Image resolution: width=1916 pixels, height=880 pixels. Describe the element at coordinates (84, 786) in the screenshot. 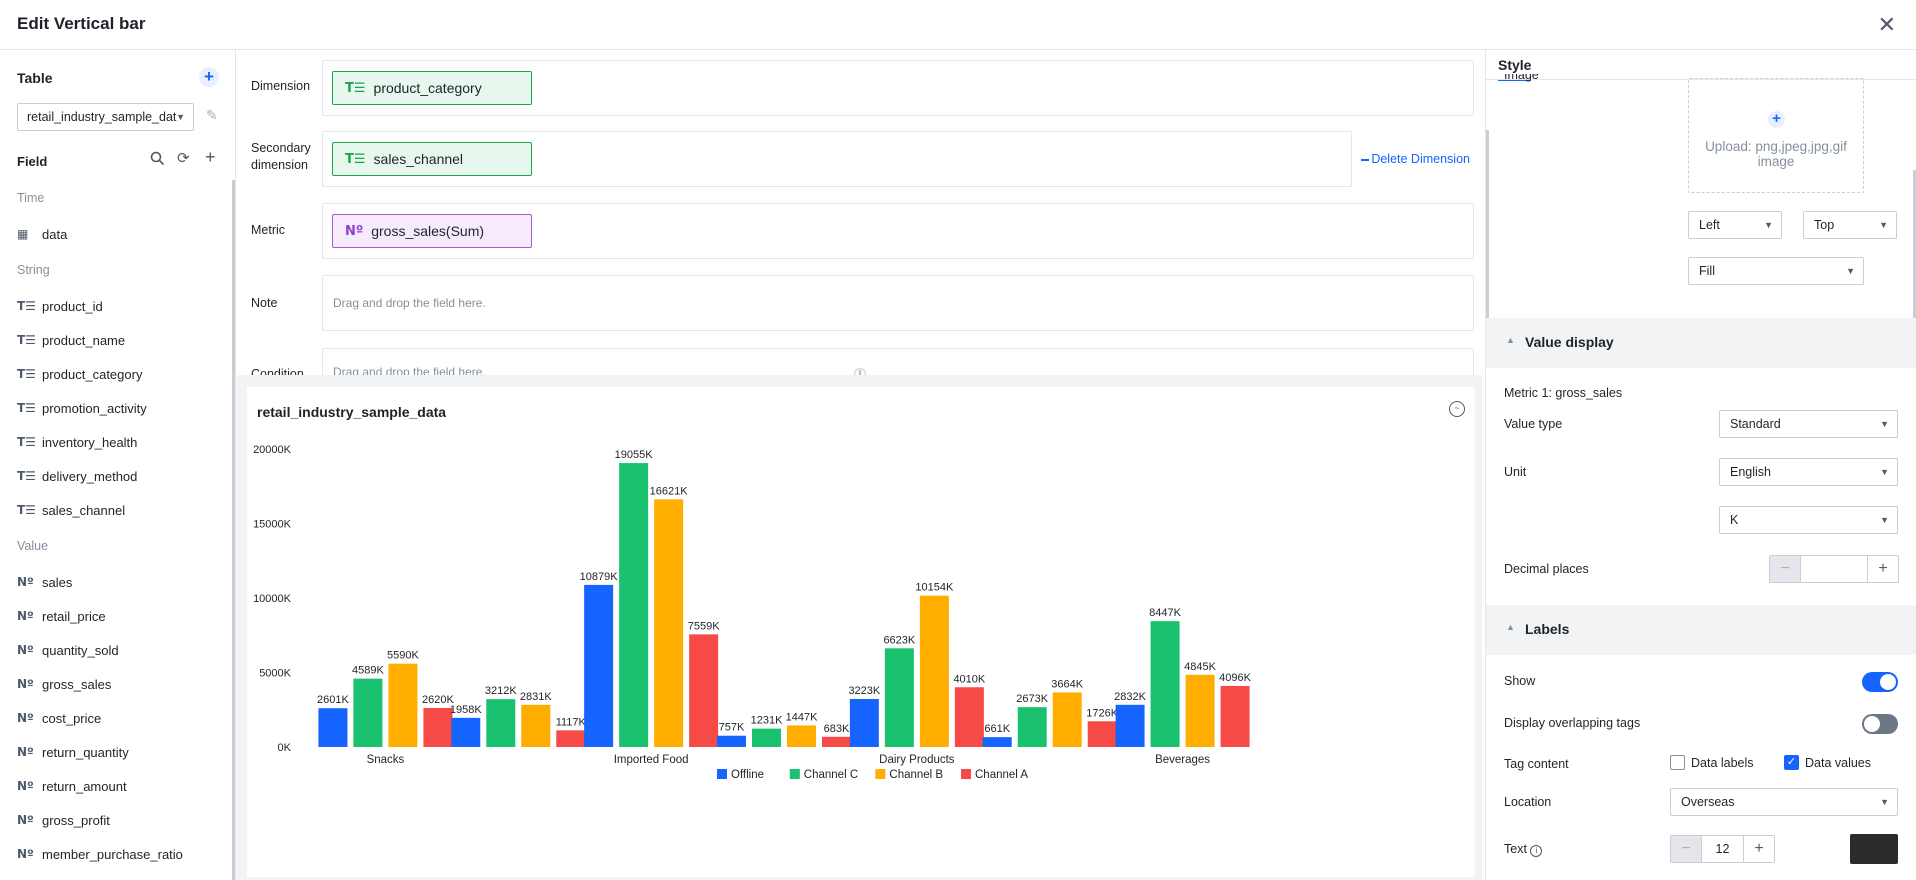

I see `field-item-label: return_amount` at that location.